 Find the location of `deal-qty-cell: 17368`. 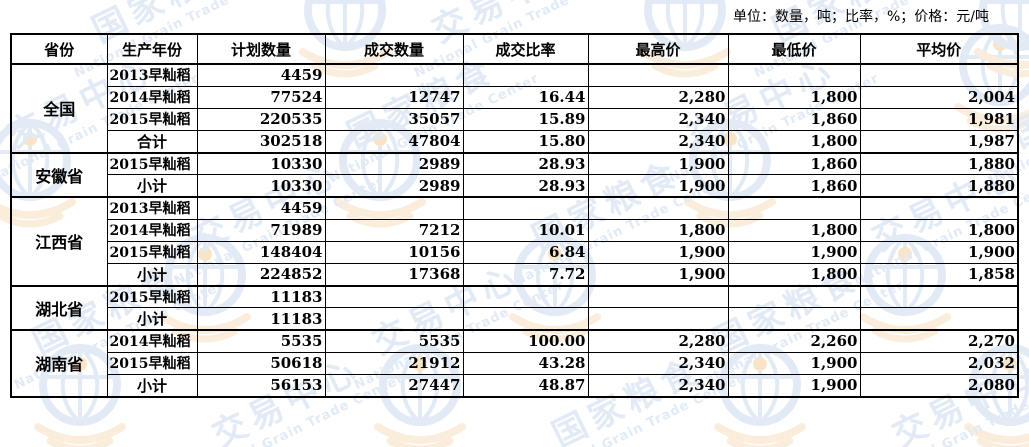

deal-qty-cell: 17368 is located at coordinates (394, 274).